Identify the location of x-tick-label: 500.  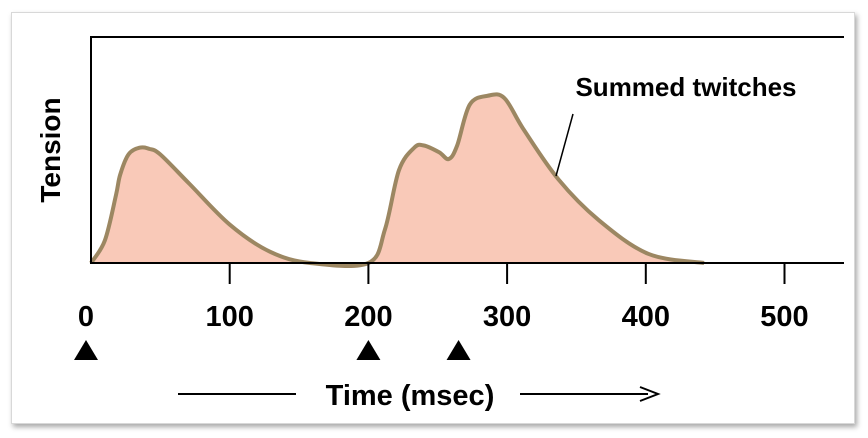
(784, 317).